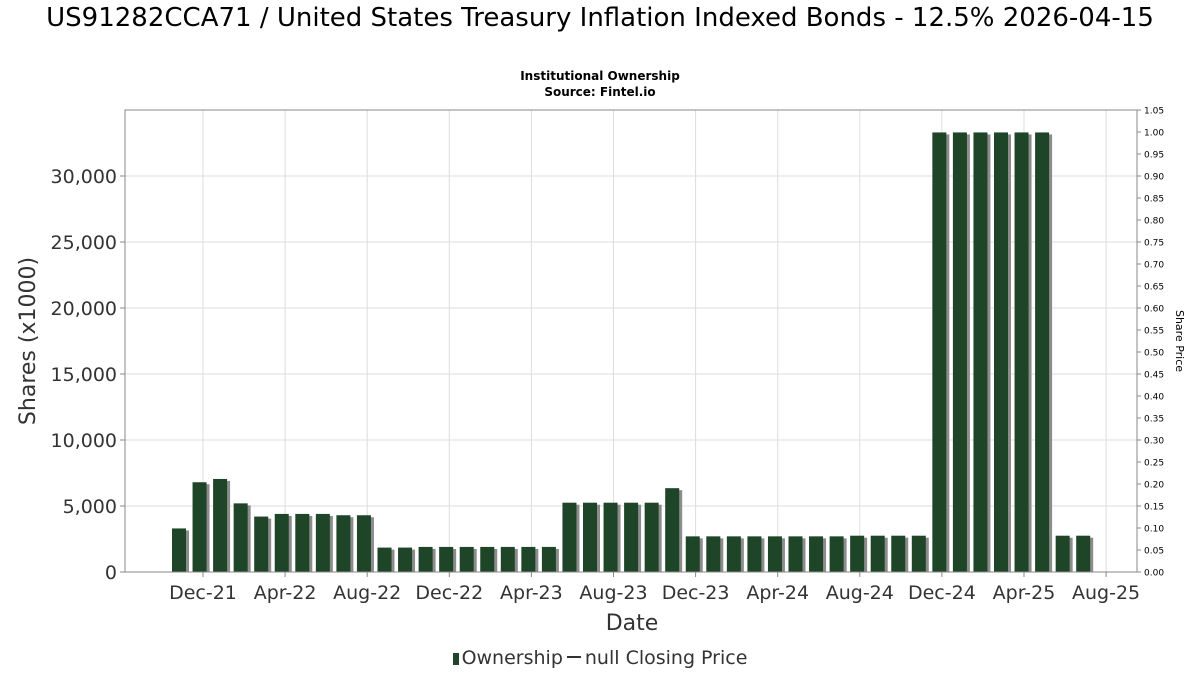  Describe the element at coordinates (1154, 354) in the screenshot. I see `y2-tick-label: 0.50` at that location.